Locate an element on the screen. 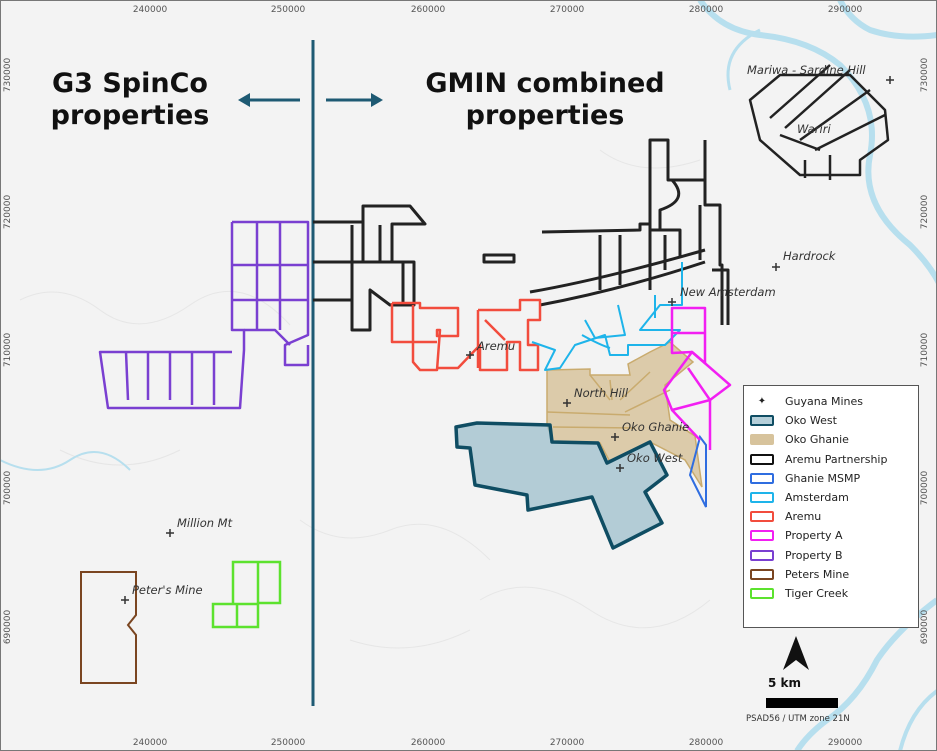 The width and height of the screenshot is (937, 751). aremu-area is located at coordinates (466, 335).